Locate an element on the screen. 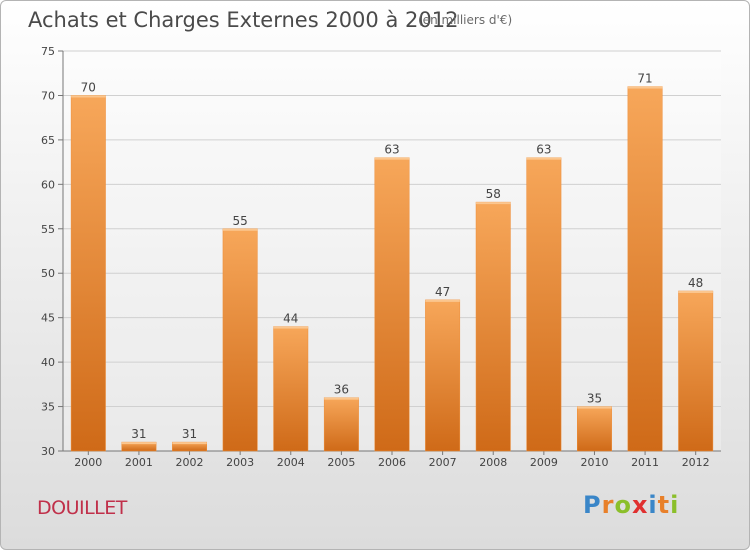 This screenshot has height=550, width=750. y-tick-label: 55 is located at coordinates (48, 229).